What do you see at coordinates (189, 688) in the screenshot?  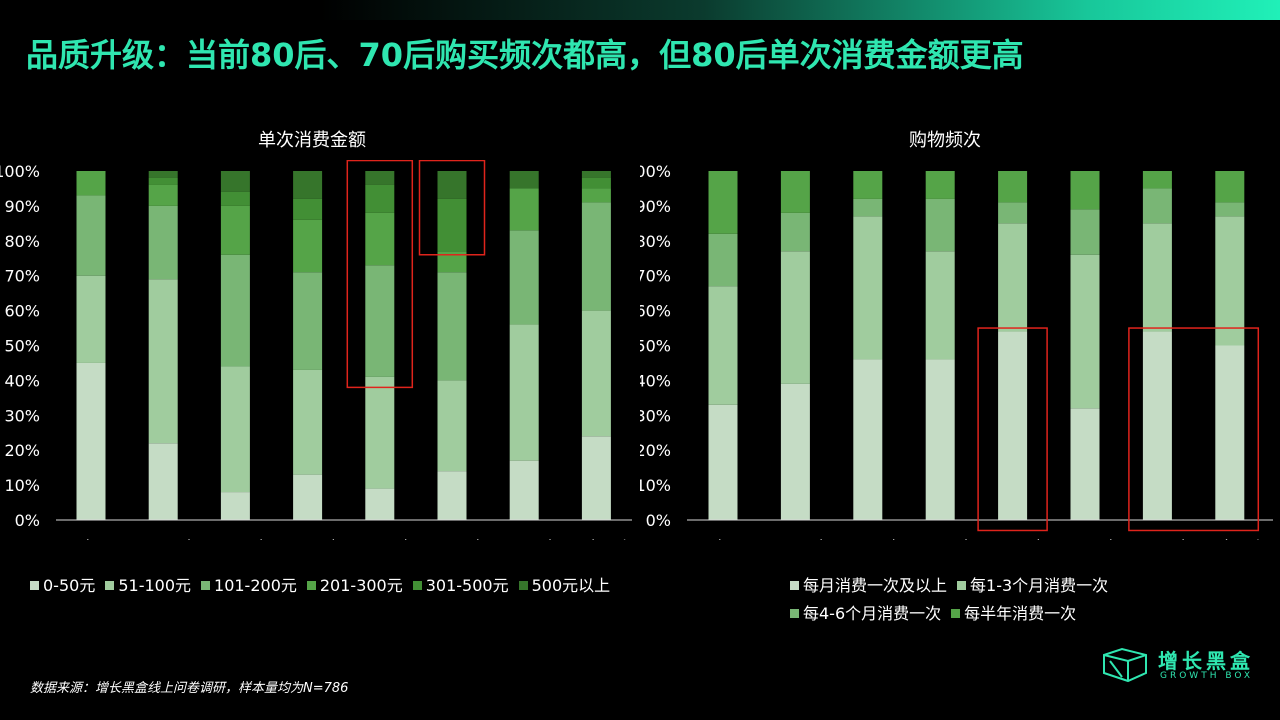 I see `source-note: 数据来源：增长黑盒线上问卷调研，样本量均为N=786` at bounding box center [189, 688].